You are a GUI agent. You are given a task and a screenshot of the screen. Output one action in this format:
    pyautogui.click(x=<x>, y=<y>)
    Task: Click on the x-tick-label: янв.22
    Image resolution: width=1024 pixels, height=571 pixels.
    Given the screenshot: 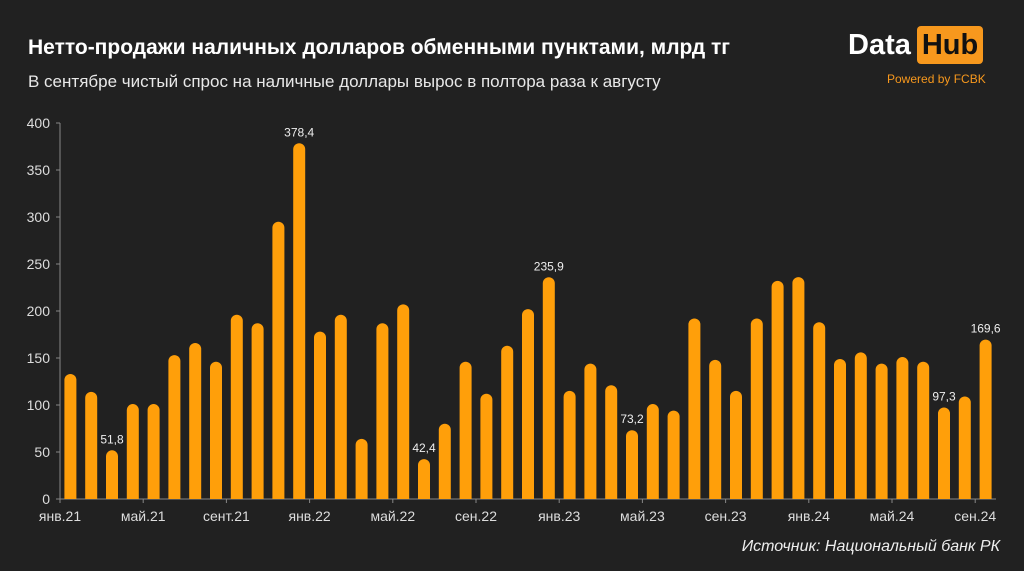 What is the action you would take?
    pyautogui.click(x=309, y=516)
    